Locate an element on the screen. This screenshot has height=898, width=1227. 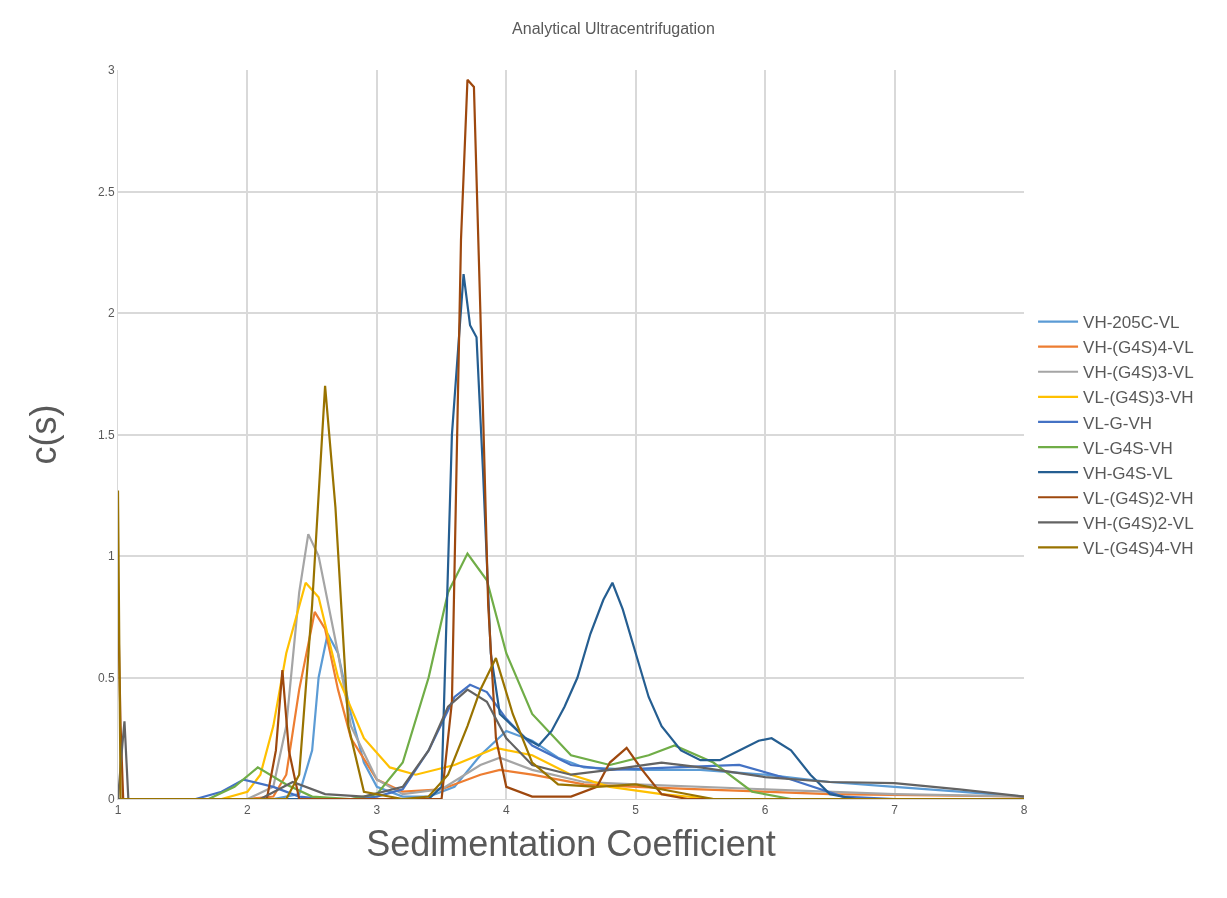
y-axis-title: c(s) is located at coordinates (43, 434).